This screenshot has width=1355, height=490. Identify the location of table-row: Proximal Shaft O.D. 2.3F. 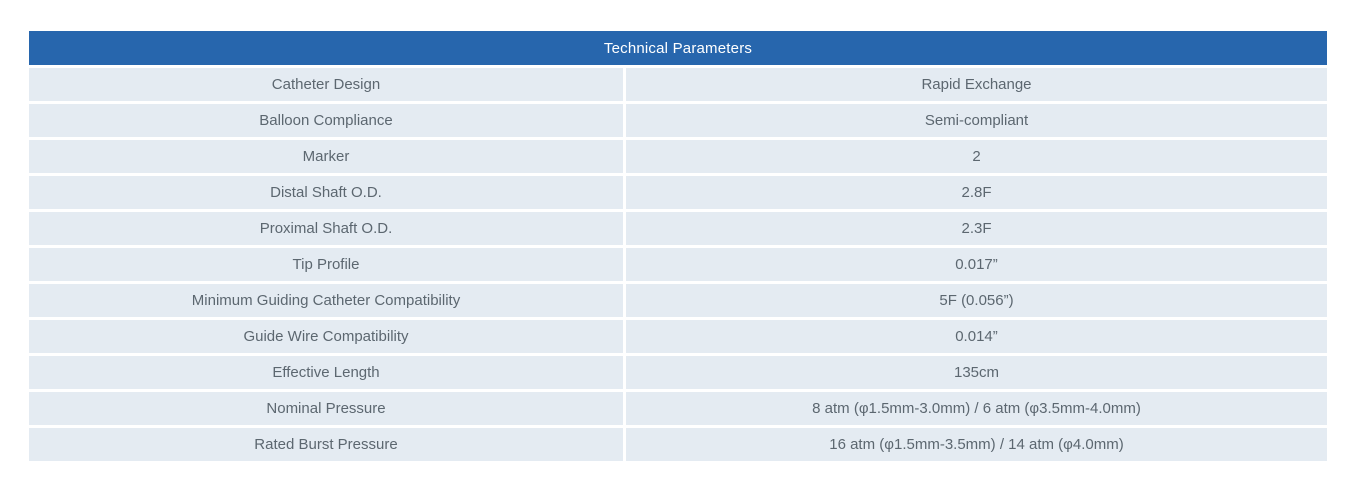
(678, 228).